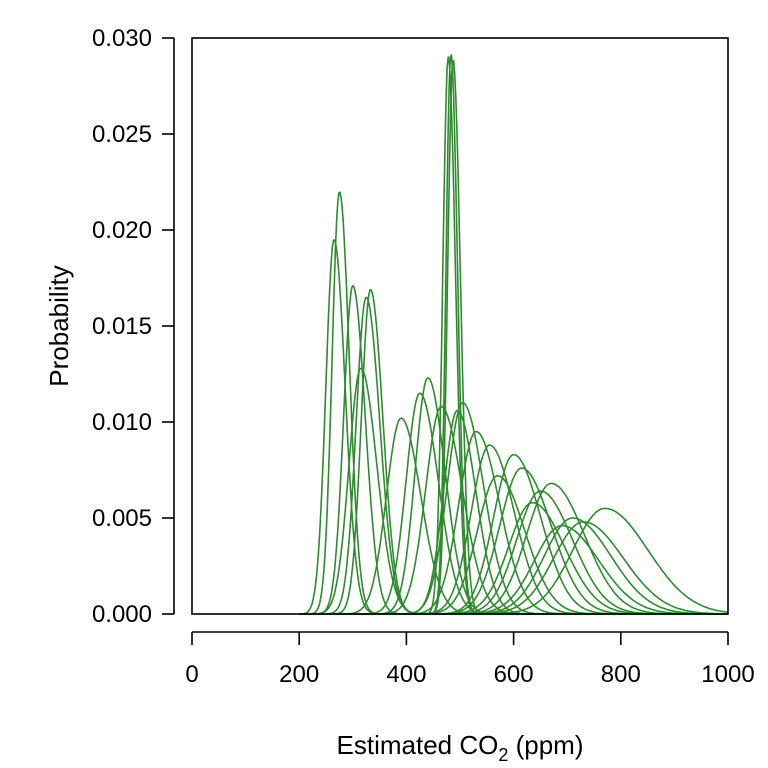 This screenshot has height=768, width=768. I want to click on x-axis-title-subscript: 2, so click(503, 755).